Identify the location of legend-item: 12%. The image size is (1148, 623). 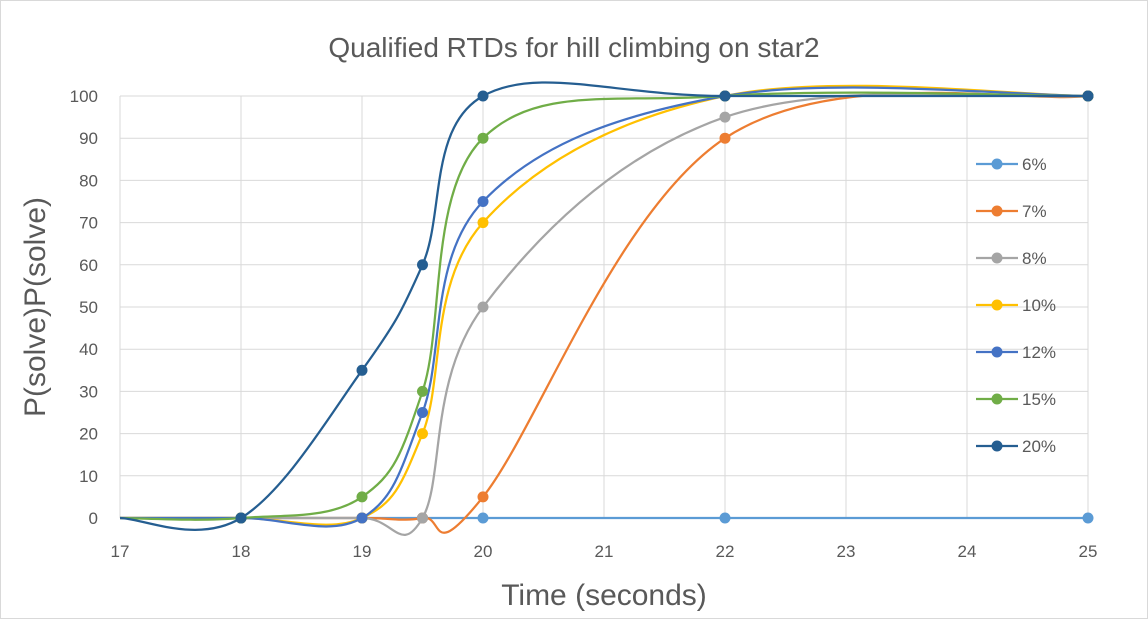
(1016, 352).